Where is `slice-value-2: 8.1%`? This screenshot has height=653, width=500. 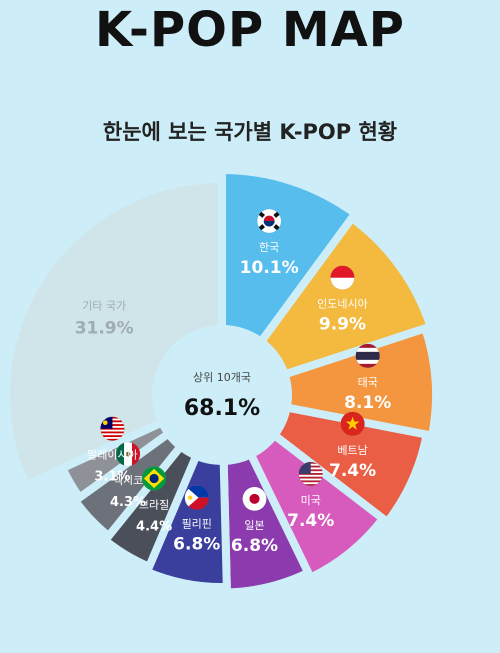 slice-value-2: 8.1% is located at coordinates (367, 403).